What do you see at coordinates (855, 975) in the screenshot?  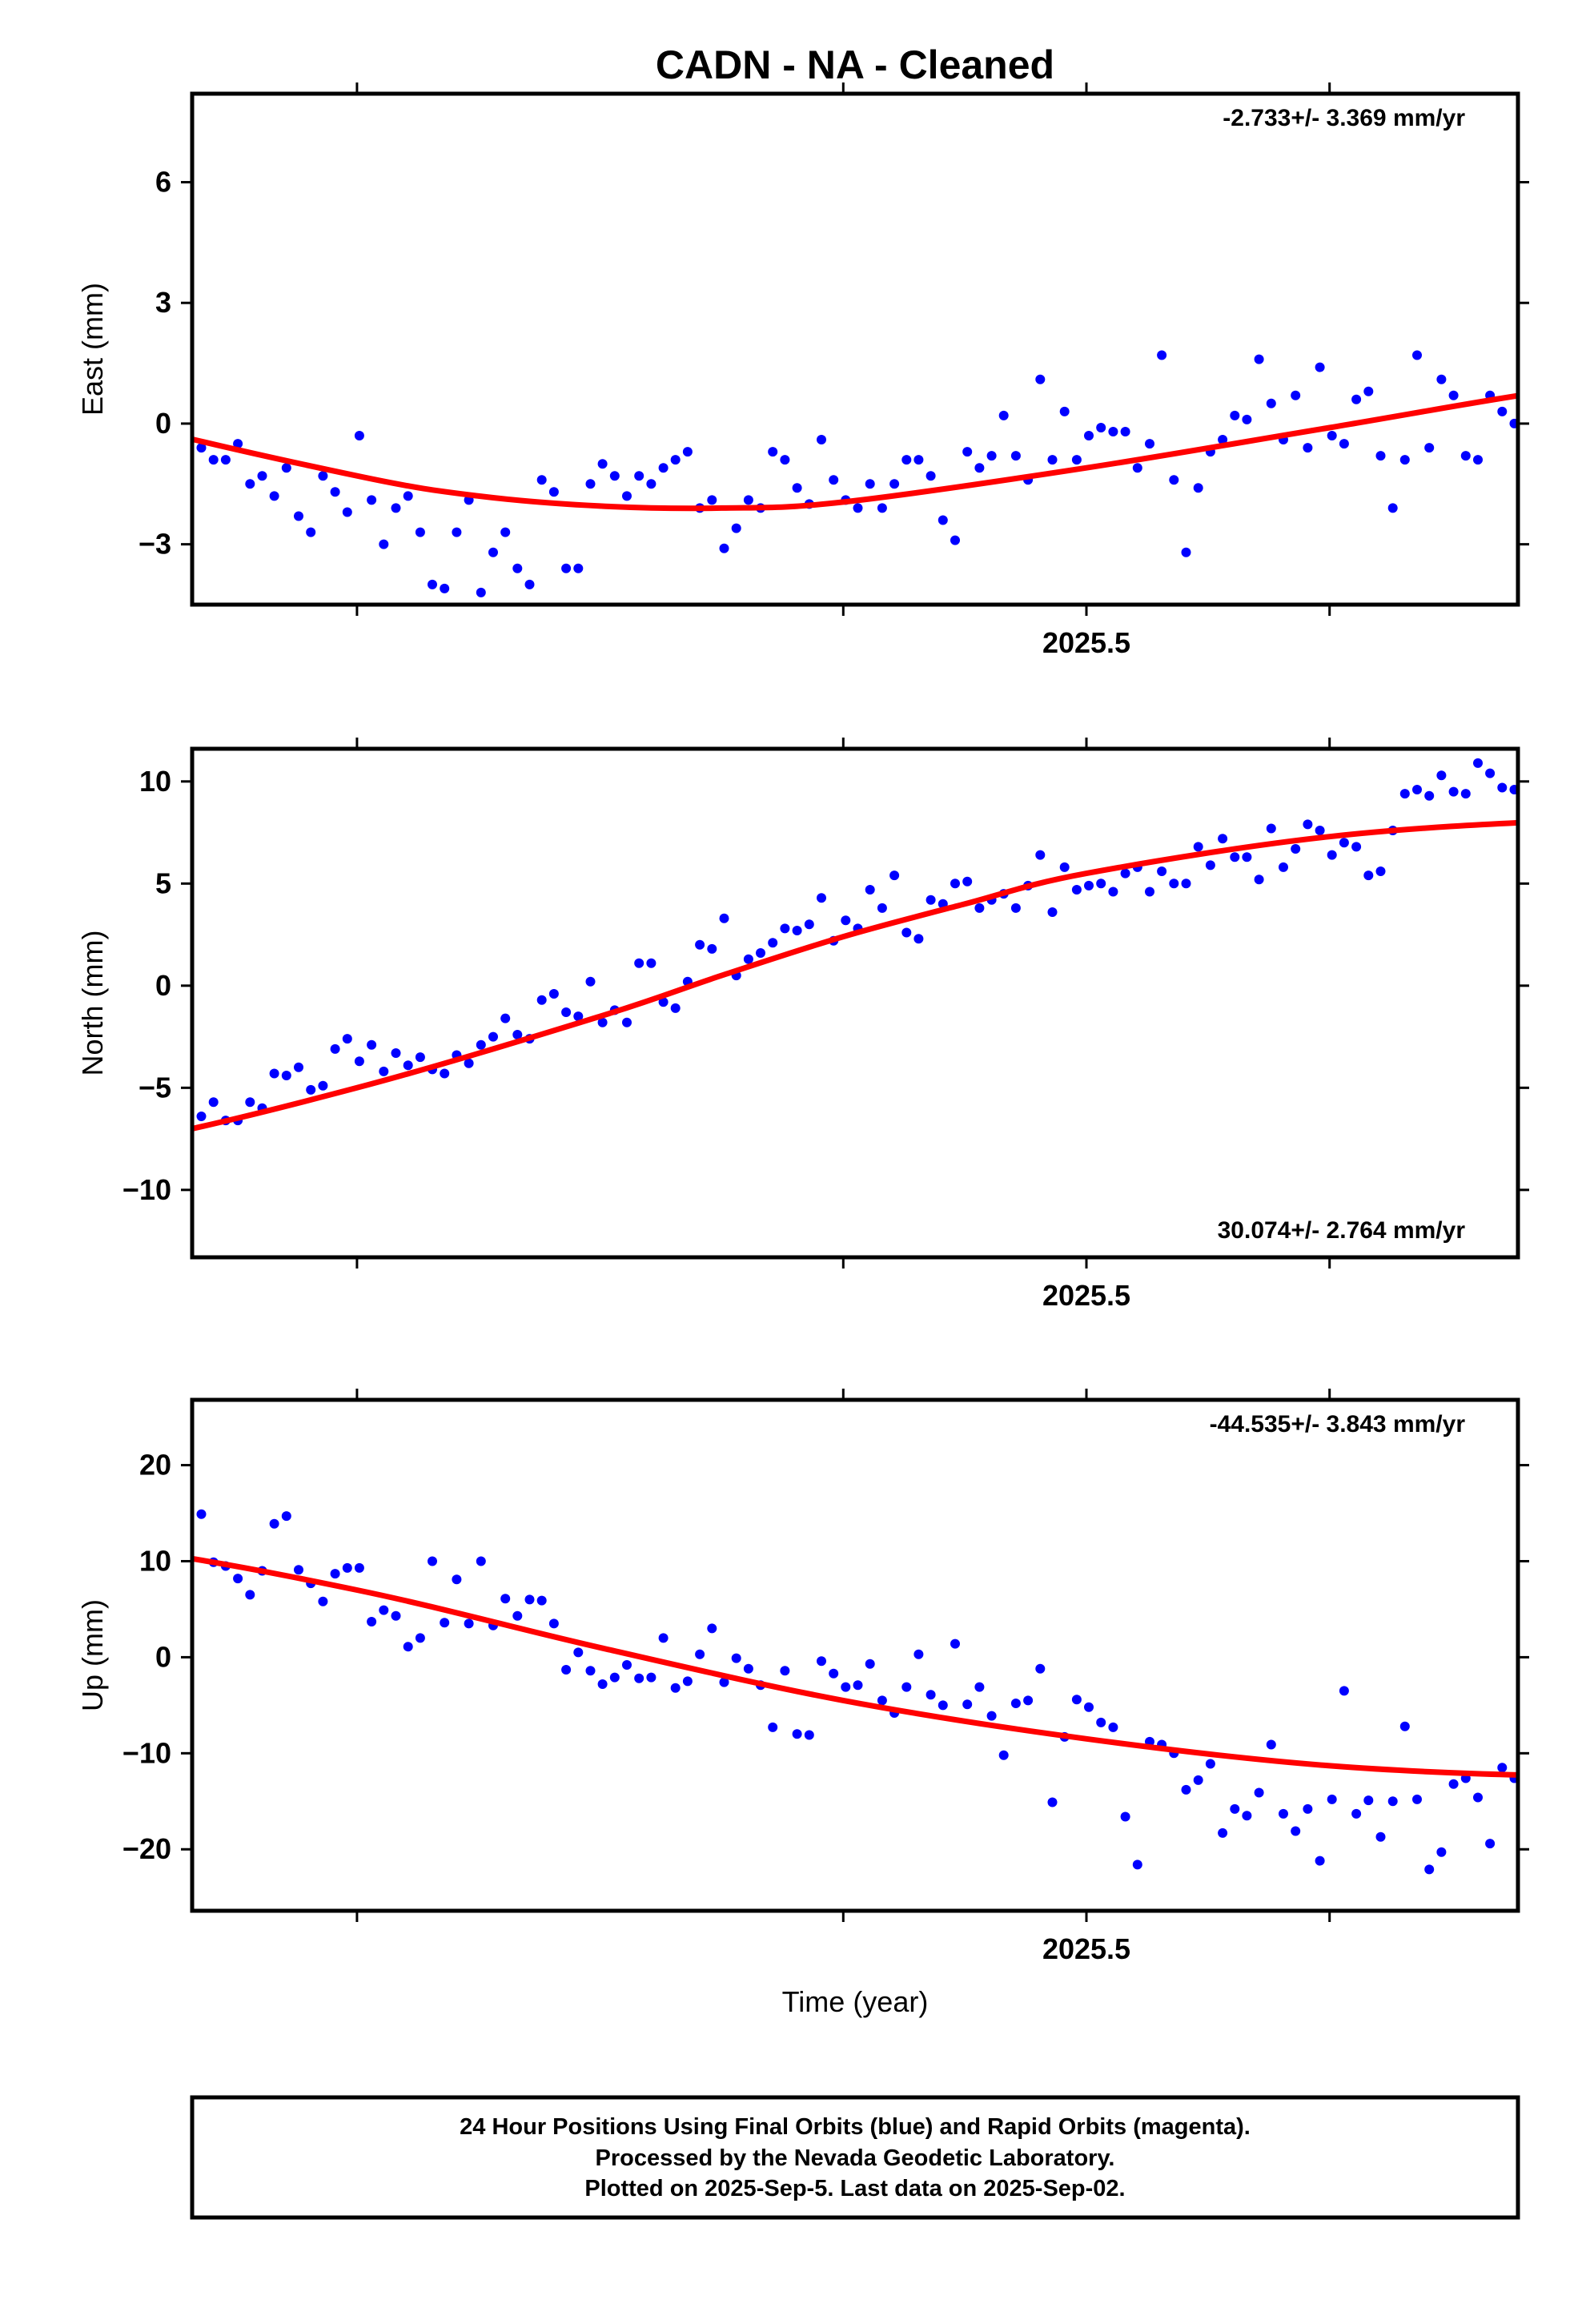 I see `north-trend-line` at bounding box center [855, 975].